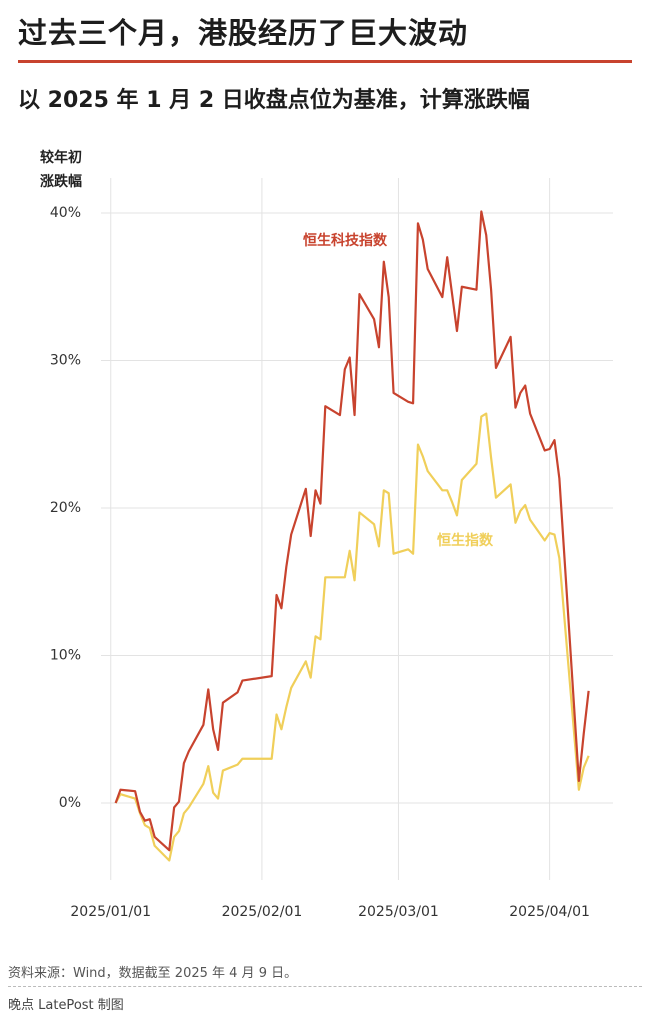 Image resolution: width=650 pixels, height=1017 pixels. I want to click on y-tick-label: 0%, so click(70, 803).